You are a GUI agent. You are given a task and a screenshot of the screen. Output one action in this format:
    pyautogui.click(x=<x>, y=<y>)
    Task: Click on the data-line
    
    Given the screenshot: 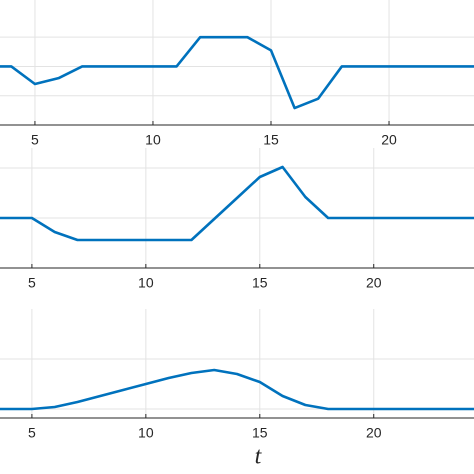 What is the action you would take?
    pyautogui.click(x=237, y=389)
    